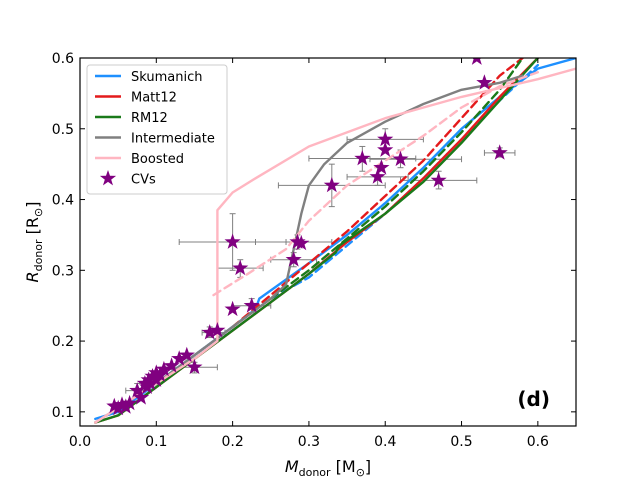  What do you see at coordinates (127, 179) in the screenshot?
I see `legend-item-cvs: CVs` at bounding box center [127, 179].